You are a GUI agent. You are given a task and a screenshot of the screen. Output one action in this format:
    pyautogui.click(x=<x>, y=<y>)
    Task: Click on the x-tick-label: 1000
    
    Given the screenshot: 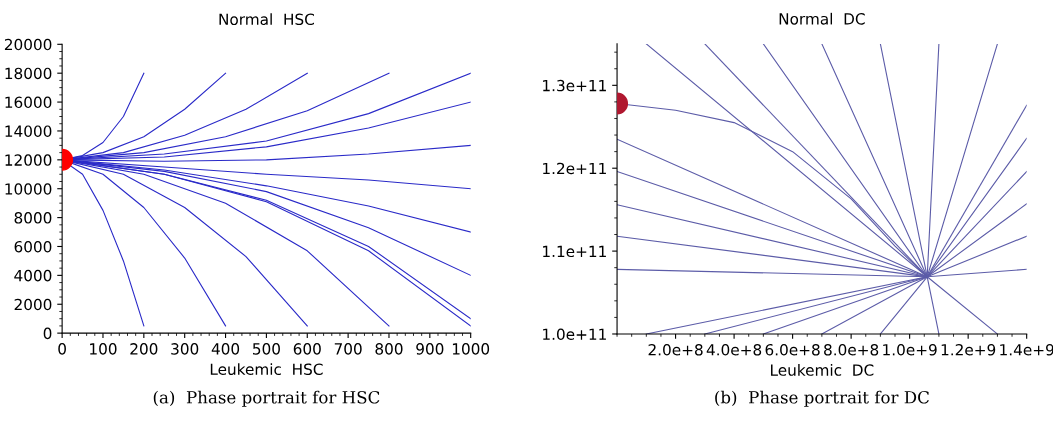 What is the action you would take?
    pyautogui.click(x=471, y=349)
    